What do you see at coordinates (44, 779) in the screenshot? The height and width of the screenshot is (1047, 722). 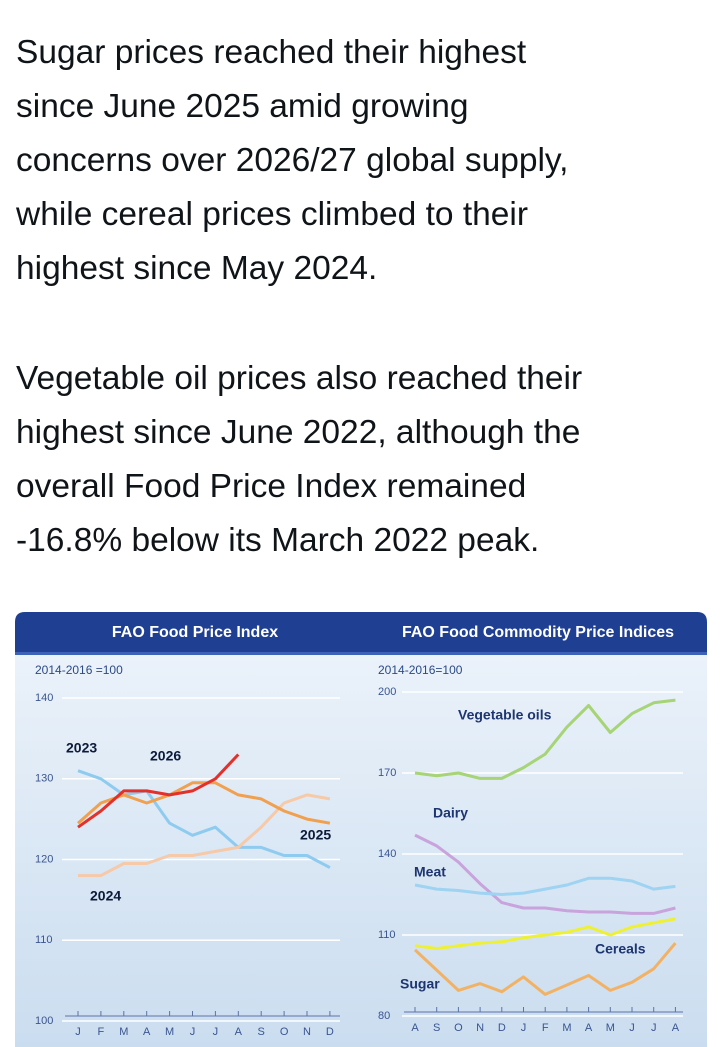 I see `y-tick-label: 130` at bounding box center [44, 779].